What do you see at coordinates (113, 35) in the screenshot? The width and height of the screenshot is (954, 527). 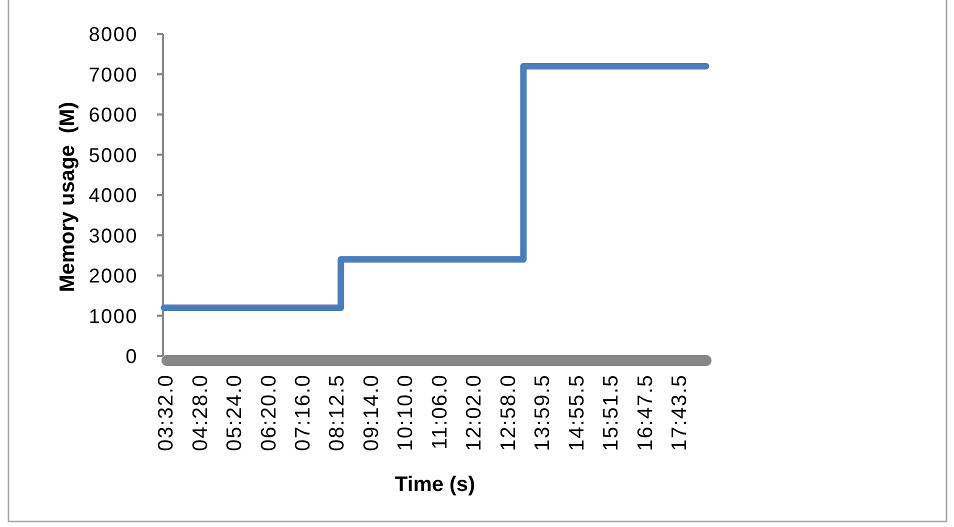 I see `y-tick-label: 8000` at bounding box center [113, 35].